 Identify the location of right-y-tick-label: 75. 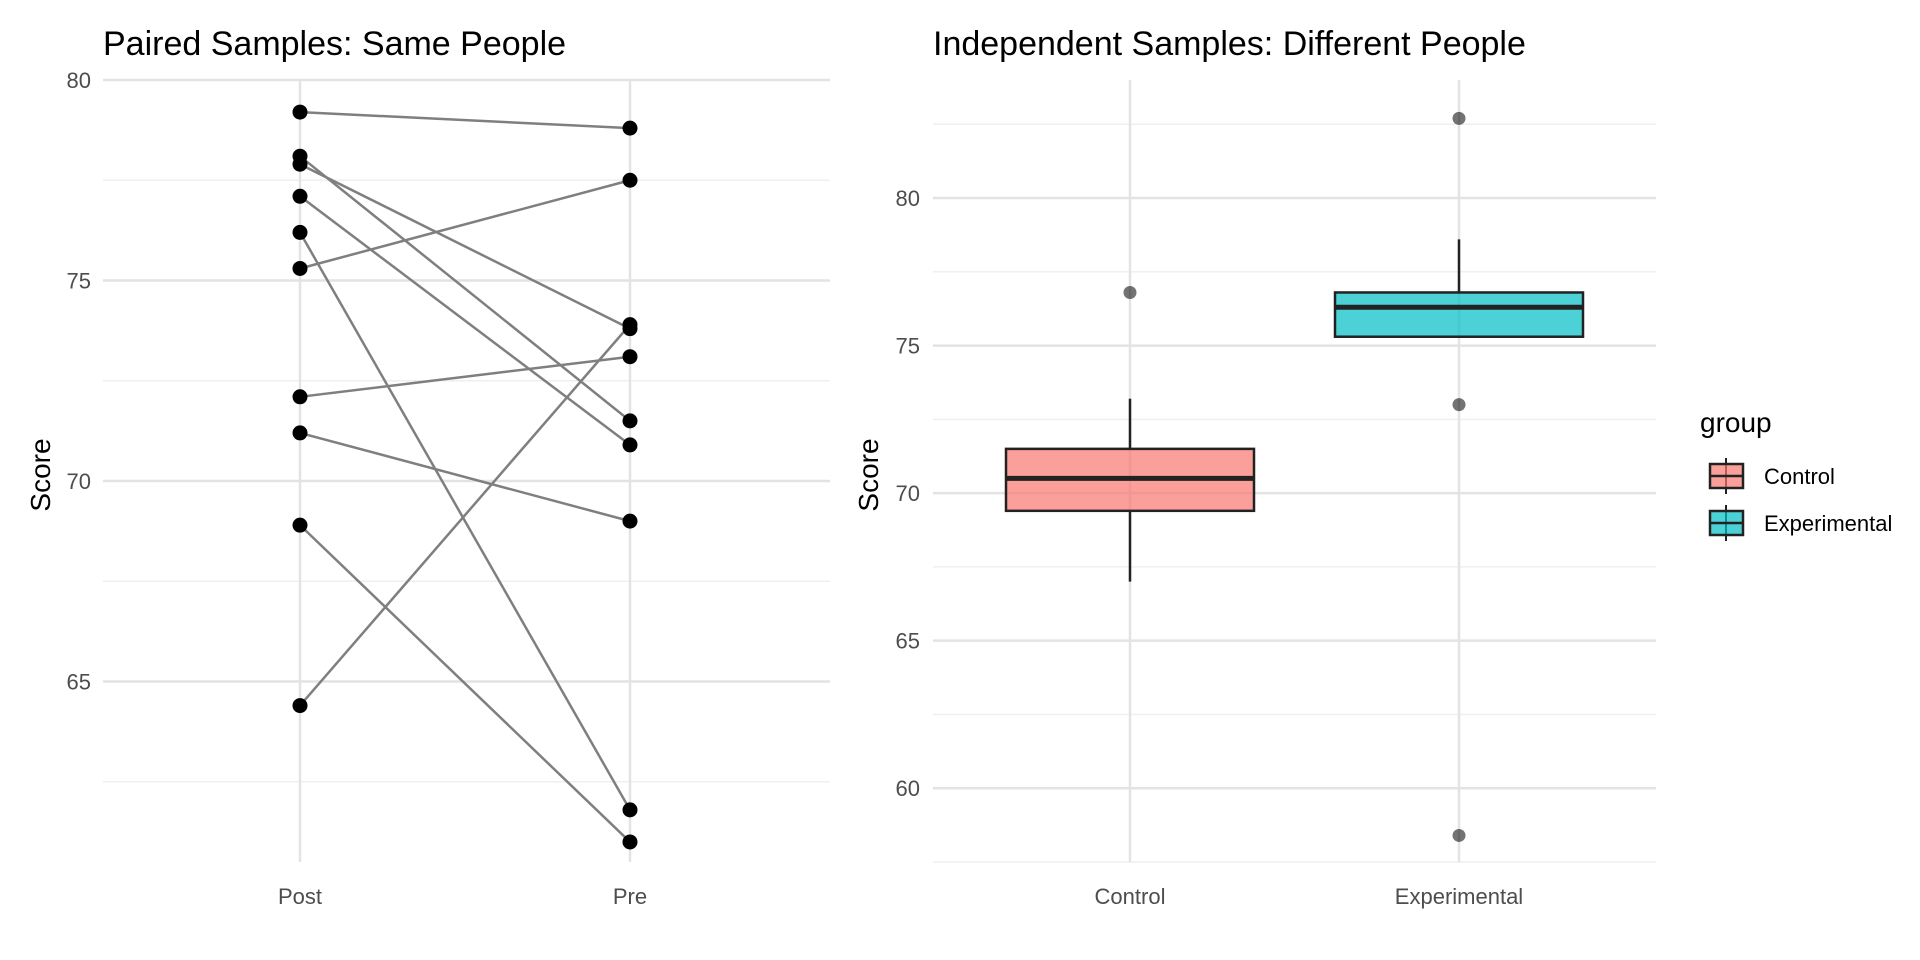
(908, 346).